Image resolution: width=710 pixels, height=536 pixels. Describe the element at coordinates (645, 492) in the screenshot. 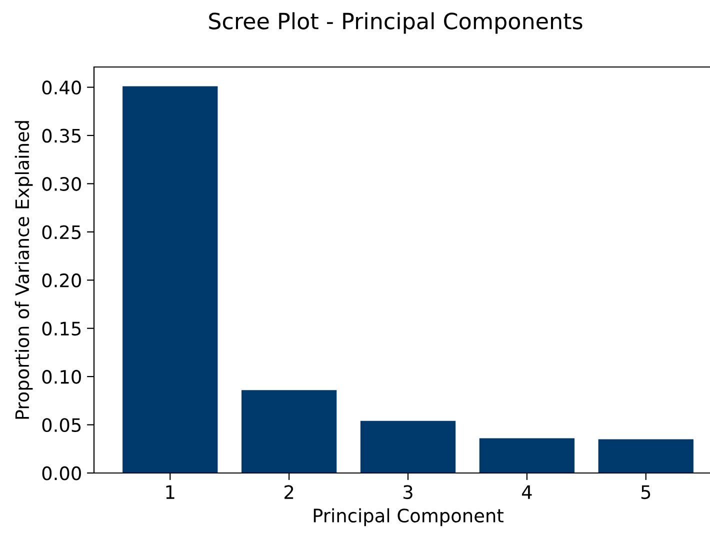

I see `x-tick-label: 5` at that location.